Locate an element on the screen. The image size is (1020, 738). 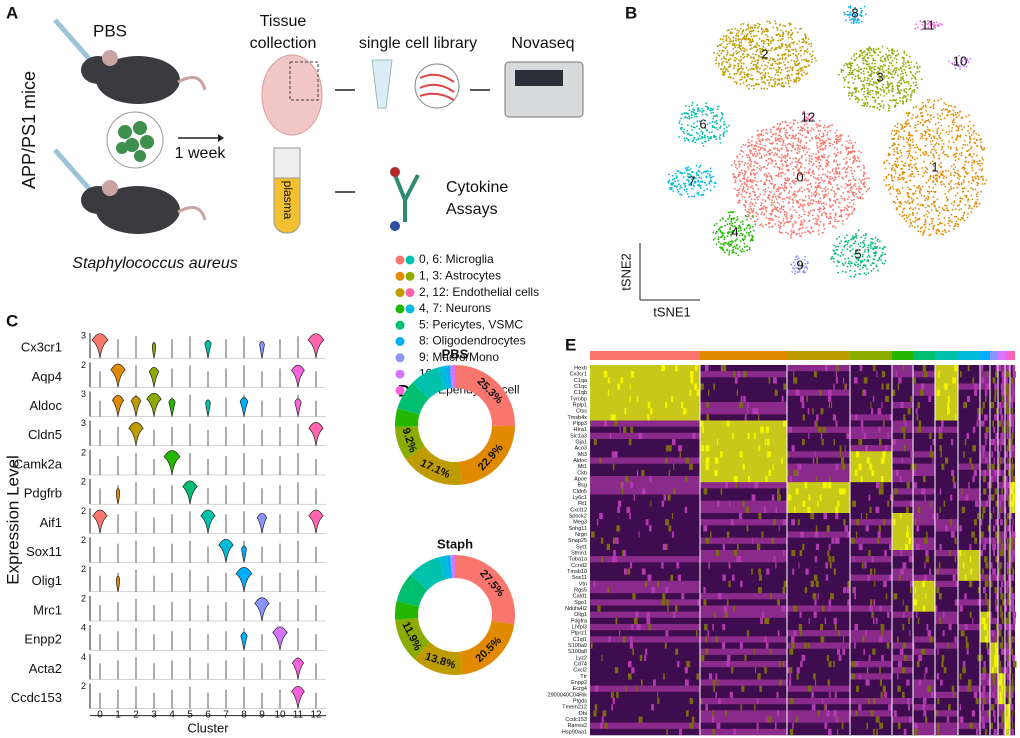
donut-segment is located at coordinates (487, 647).